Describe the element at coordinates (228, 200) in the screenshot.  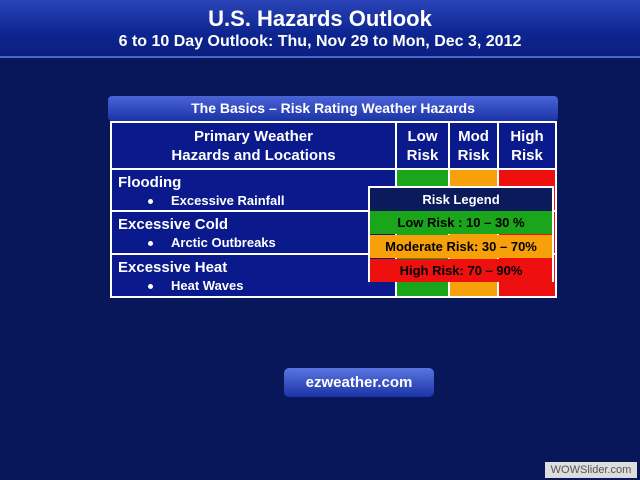
I see `location-text: Excessive Rainfall` at that location.